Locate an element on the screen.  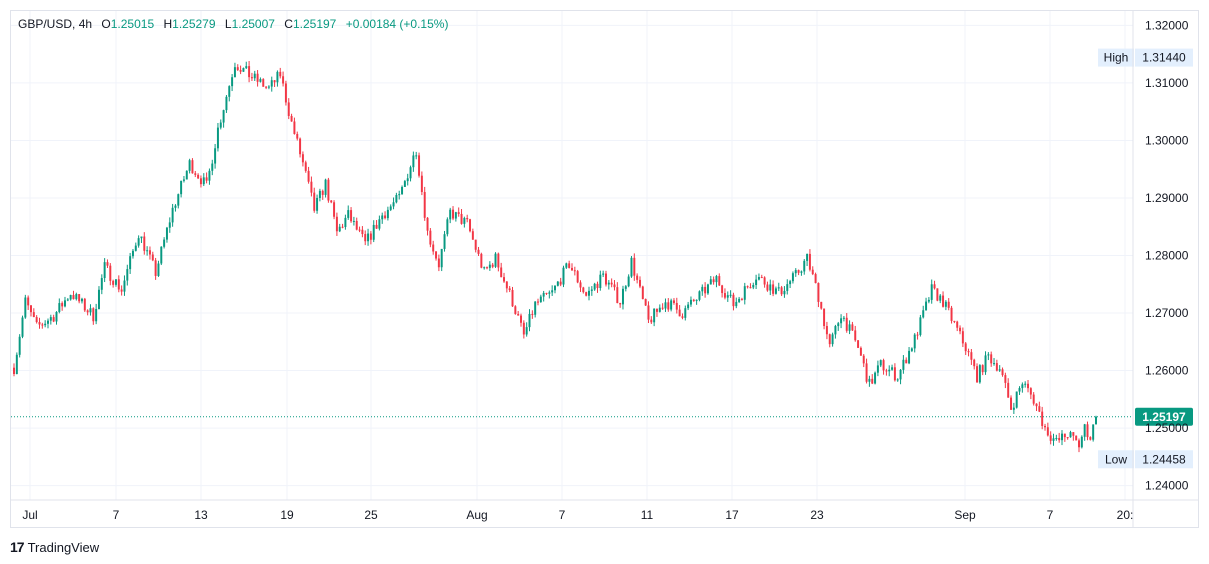
x-tick-label: Jul is located at coordinates (29, 515).